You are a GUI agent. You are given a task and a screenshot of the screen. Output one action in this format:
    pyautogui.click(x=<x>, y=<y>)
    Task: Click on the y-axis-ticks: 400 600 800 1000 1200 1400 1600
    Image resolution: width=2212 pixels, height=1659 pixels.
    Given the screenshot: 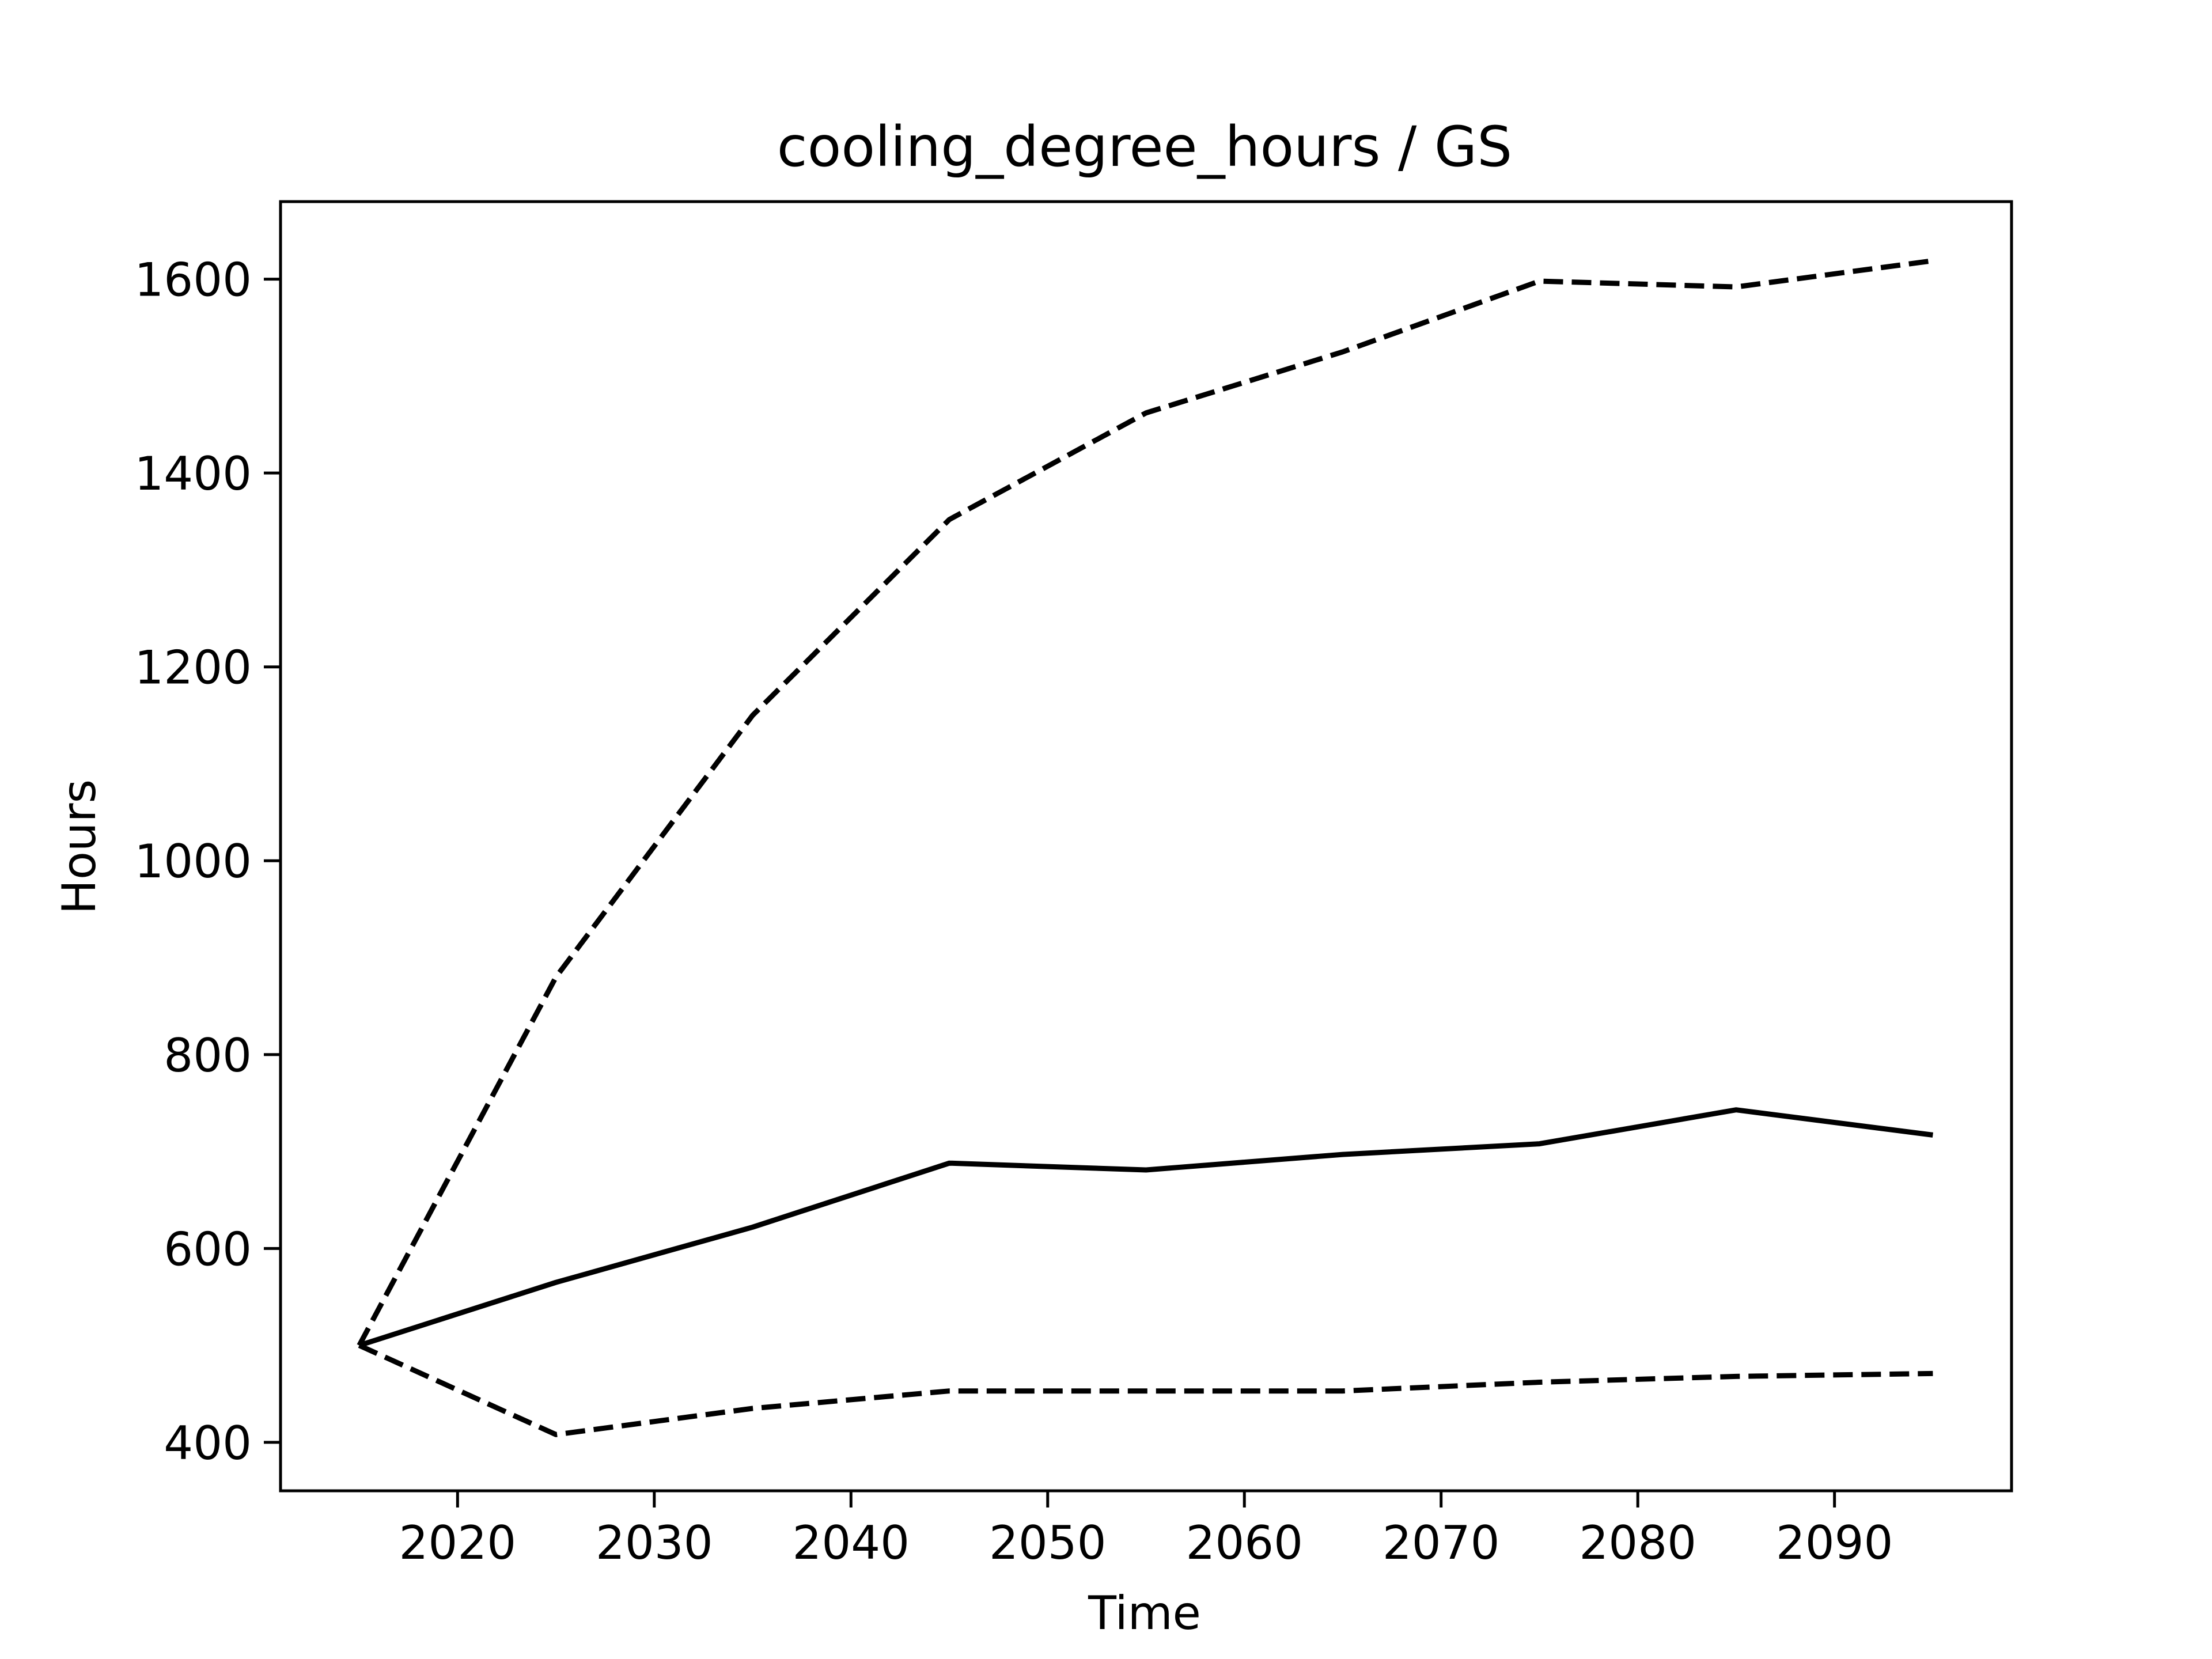 What is the action you would take?
    pyautogui.click(x=207, y=861)
    